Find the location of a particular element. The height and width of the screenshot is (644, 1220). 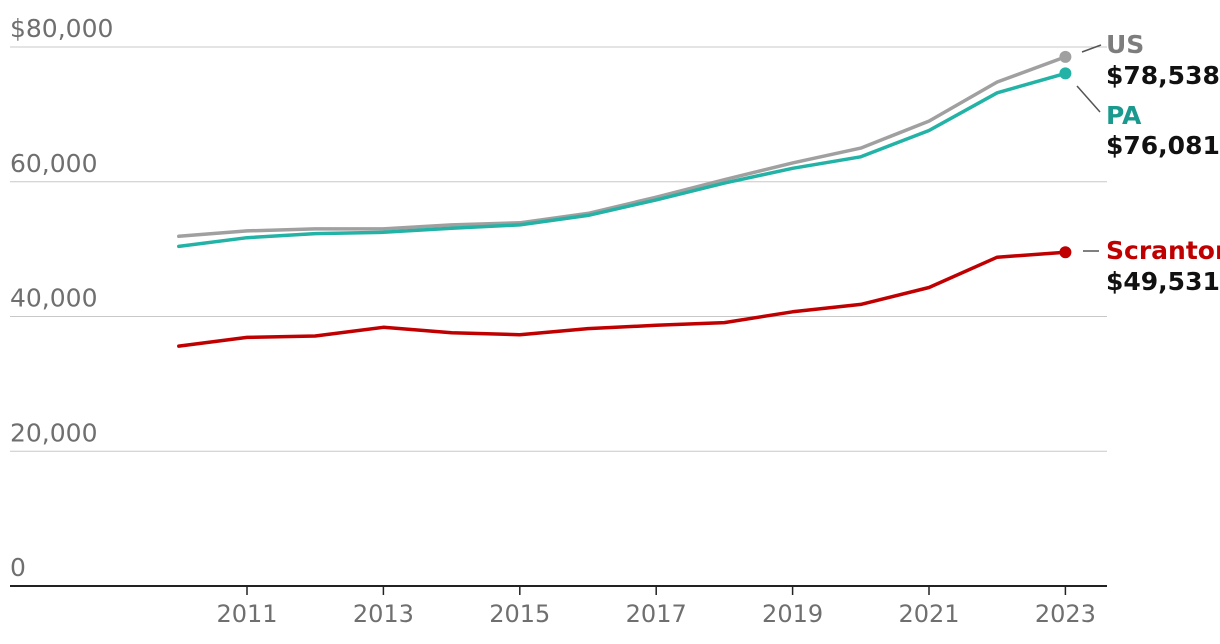

series-label-us: US is located at coordinates (1125, 44).